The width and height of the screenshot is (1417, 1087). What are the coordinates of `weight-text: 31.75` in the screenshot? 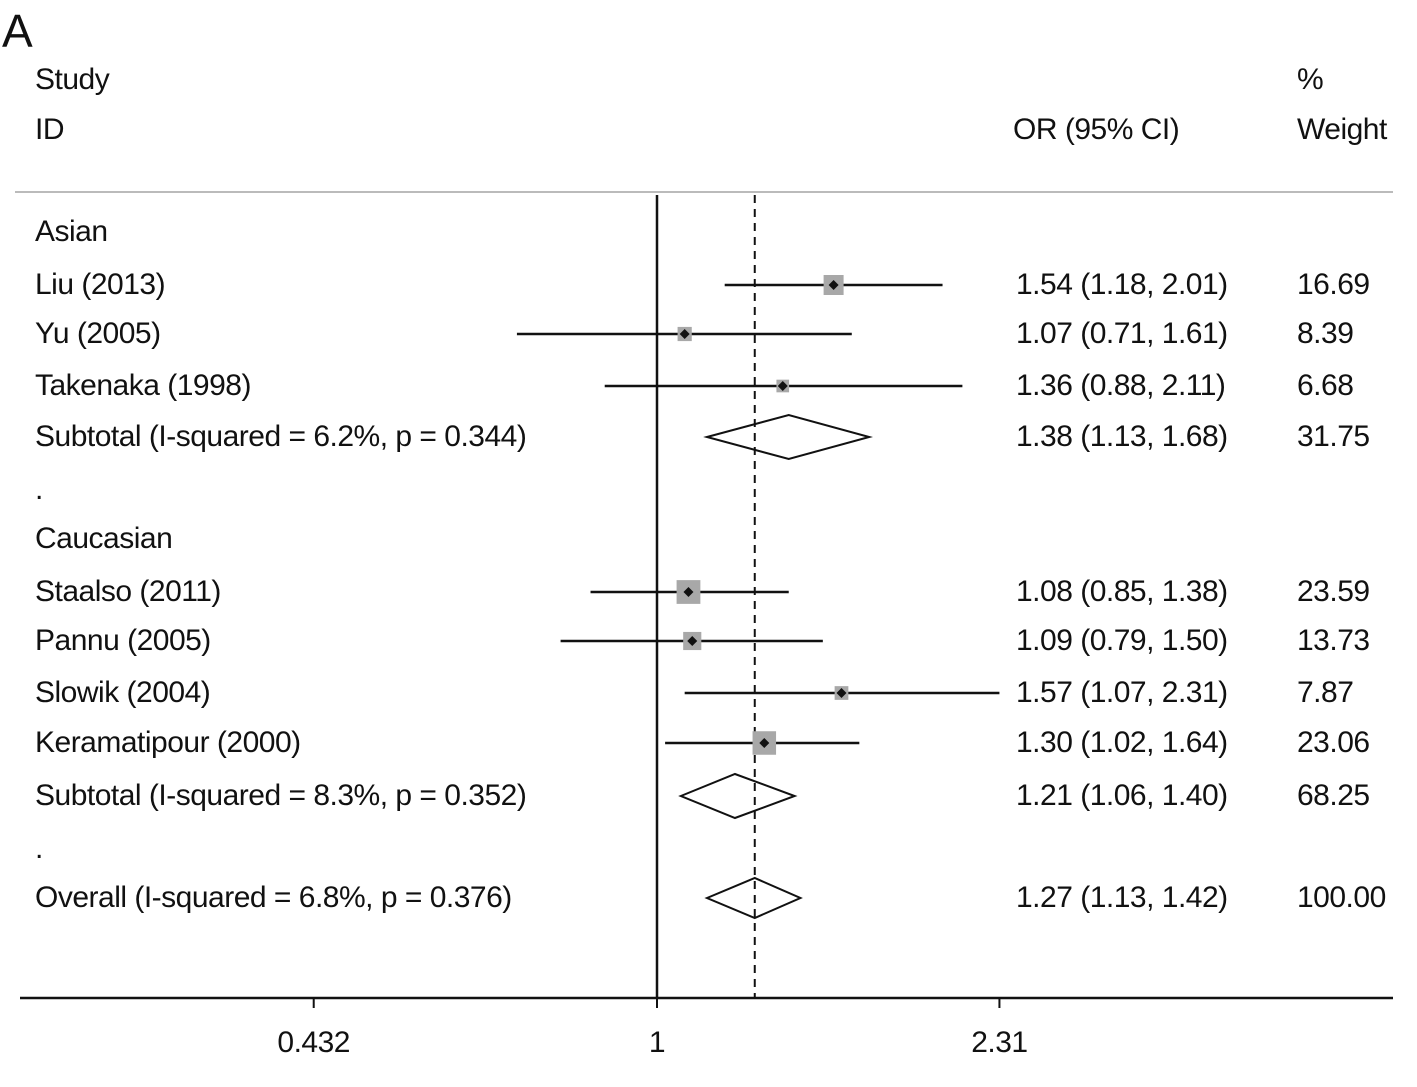 It's located at (1333, 436).